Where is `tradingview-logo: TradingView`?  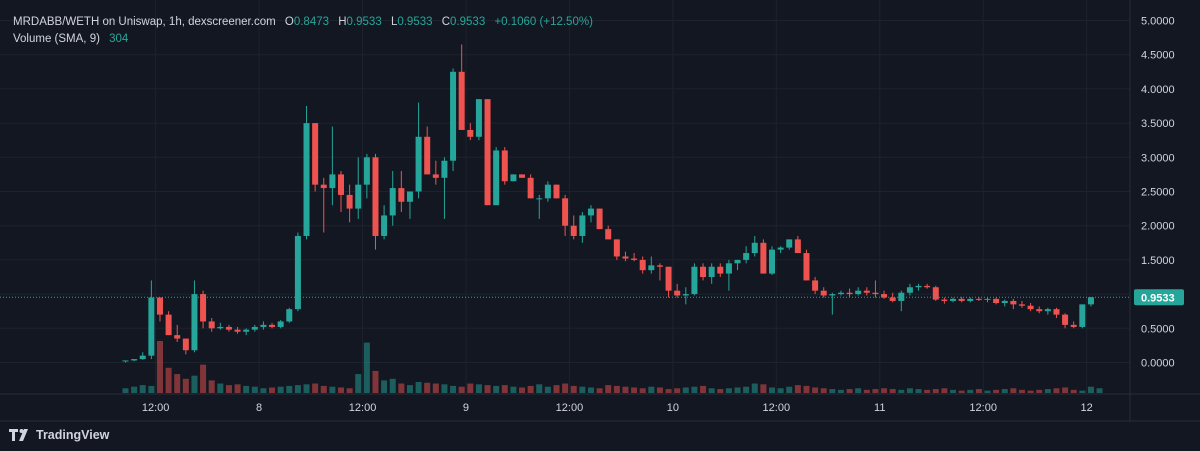
tradingview-logo: TradingView is located at coordinates (59, 435).